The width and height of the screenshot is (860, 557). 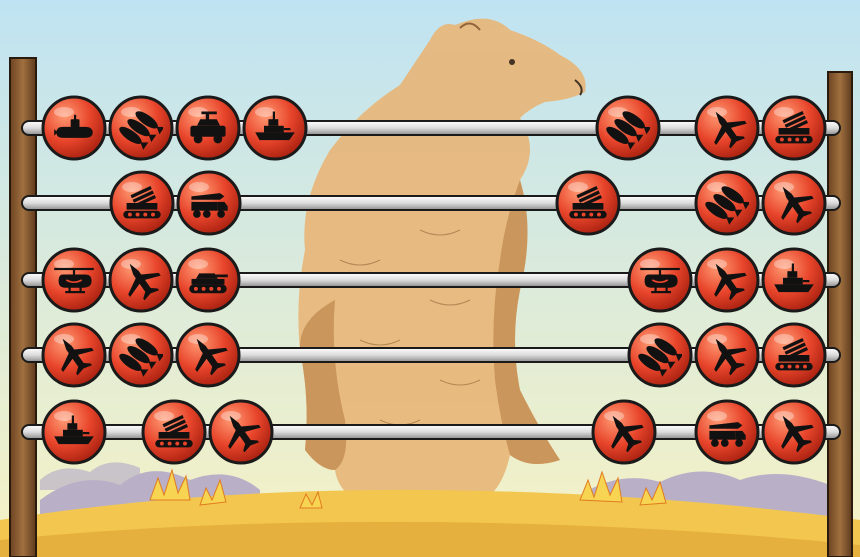 What do you see at coordinates (408, 488) in the screenshot?
I see `fire-flames` at bounding box center [408, 488].